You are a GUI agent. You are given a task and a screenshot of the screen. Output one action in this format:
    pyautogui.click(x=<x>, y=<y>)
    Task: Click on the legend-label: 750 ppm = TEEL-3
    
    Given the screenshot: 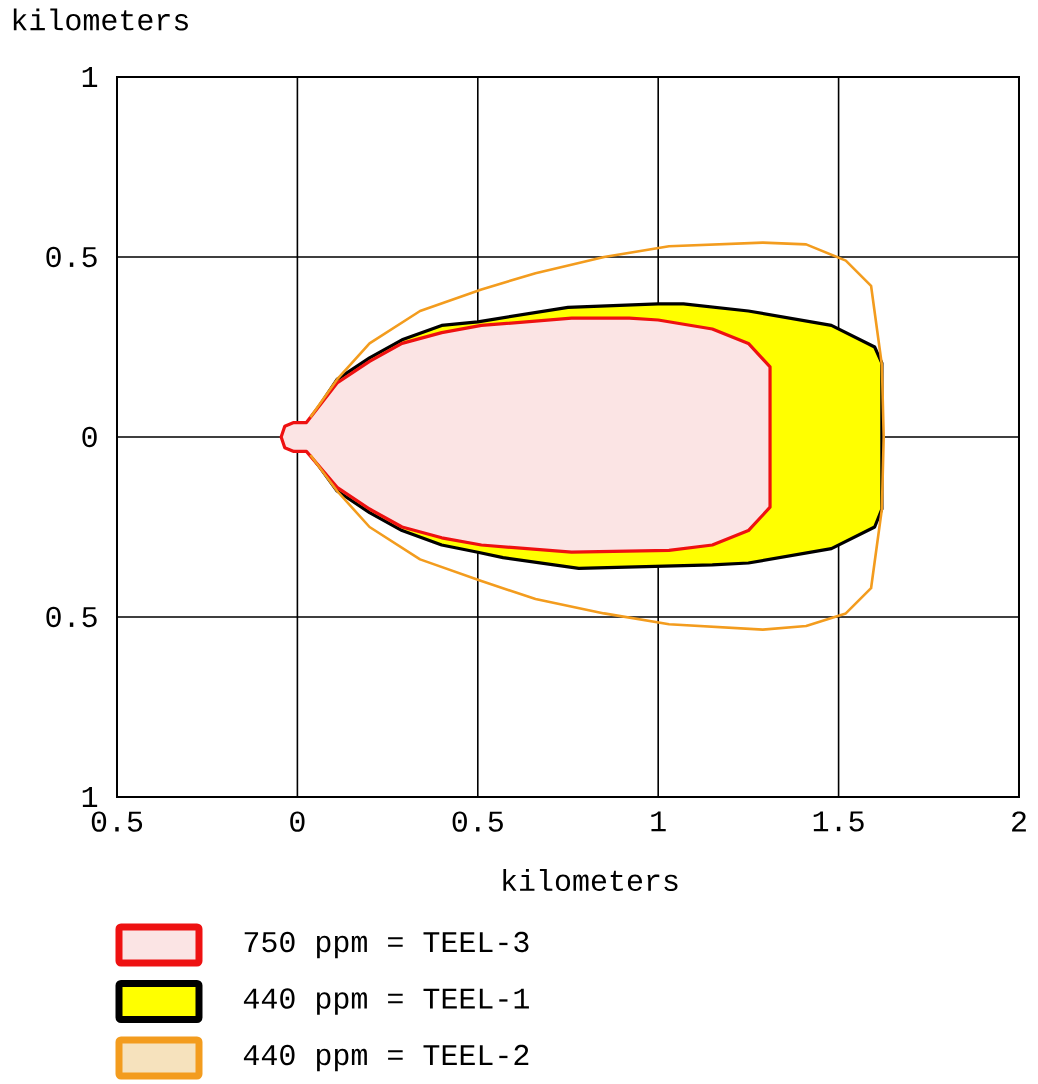 What is the action you would take?
    pyautogui.click(x=386, y=945)
    